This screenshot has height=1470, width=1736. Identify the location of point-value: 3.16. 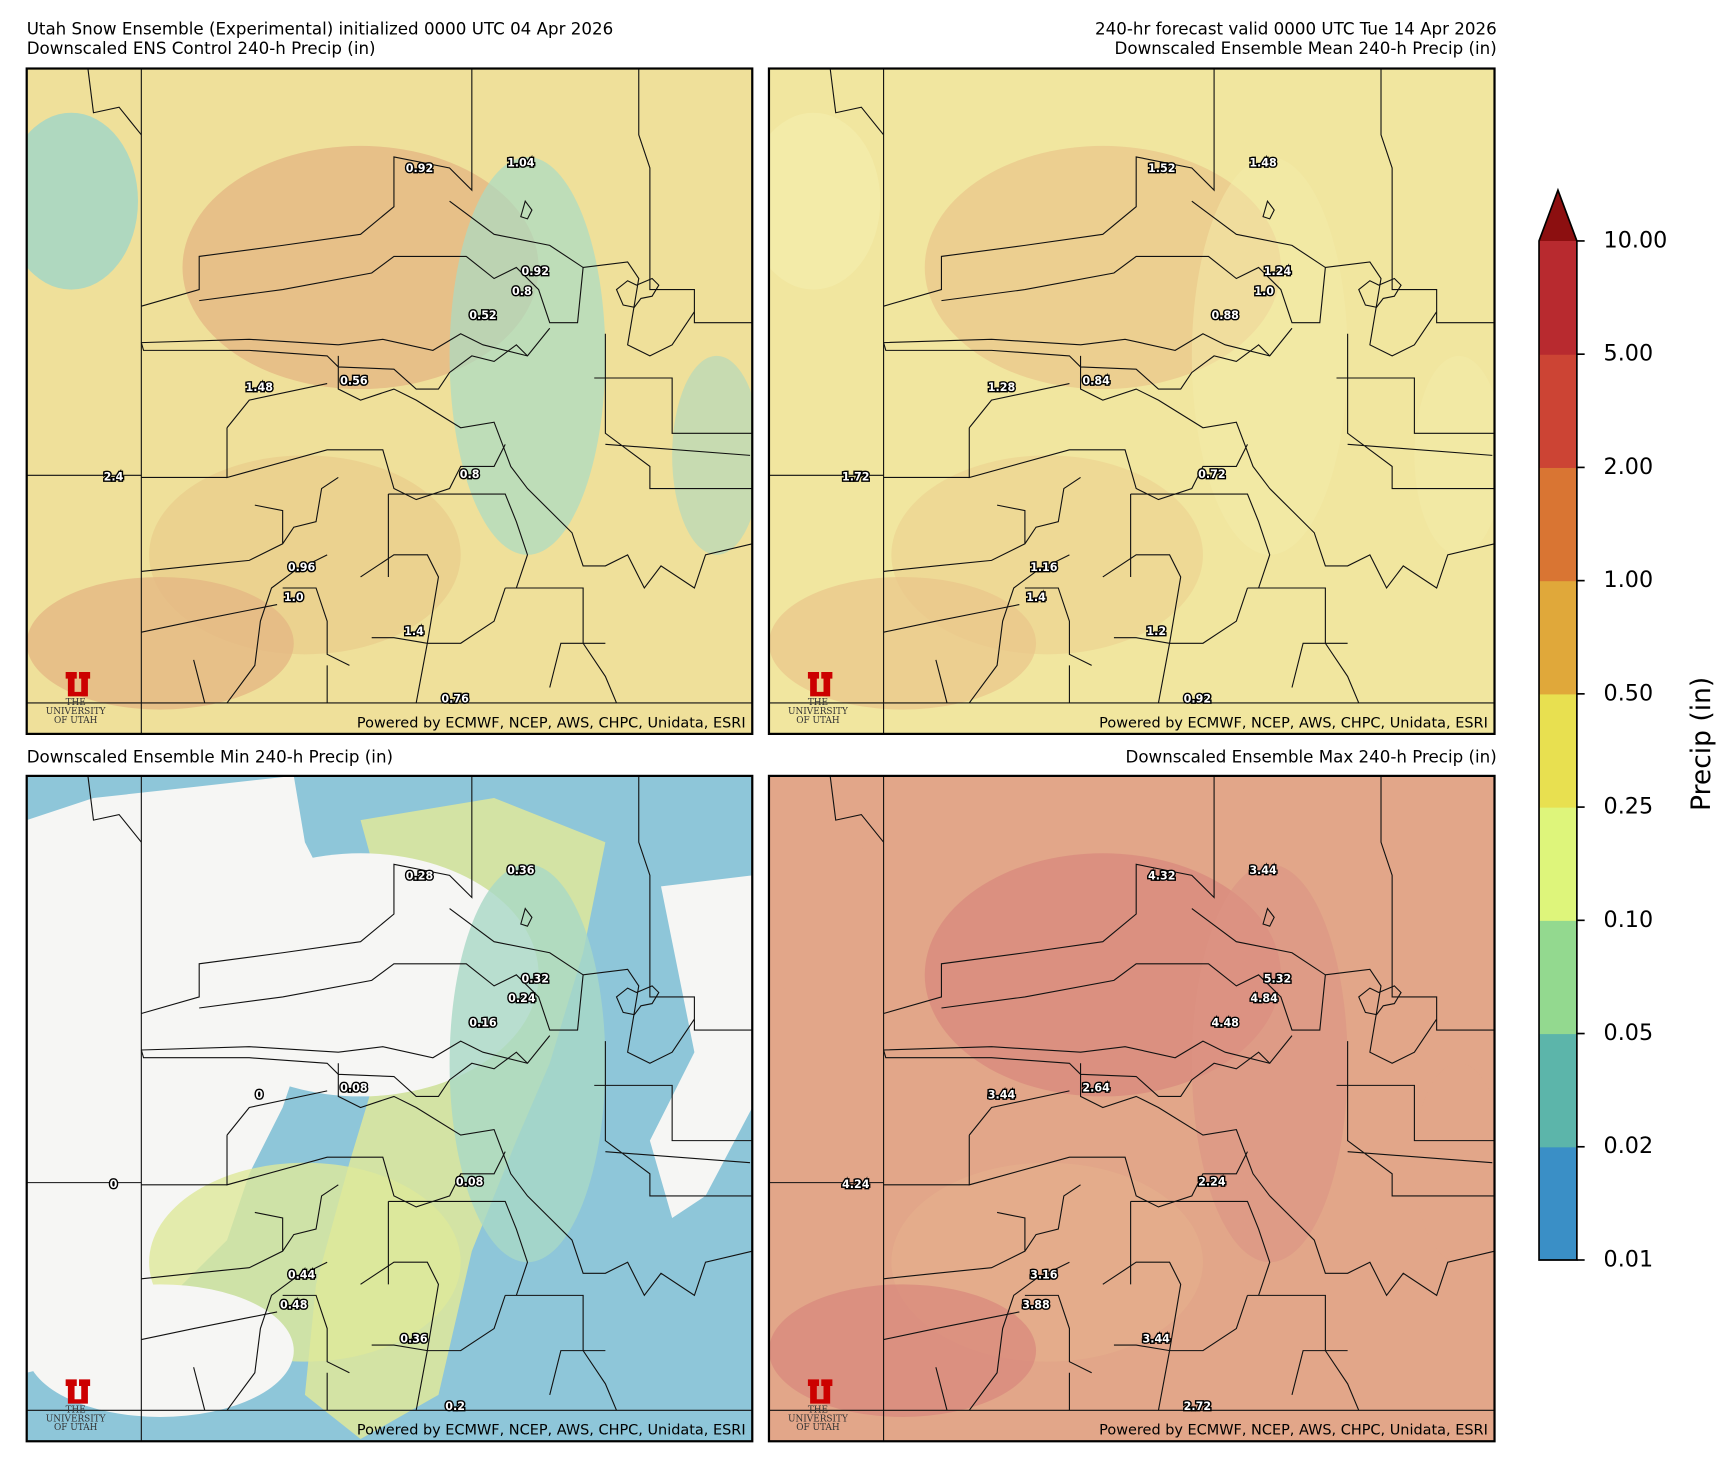
(1044, 1274).